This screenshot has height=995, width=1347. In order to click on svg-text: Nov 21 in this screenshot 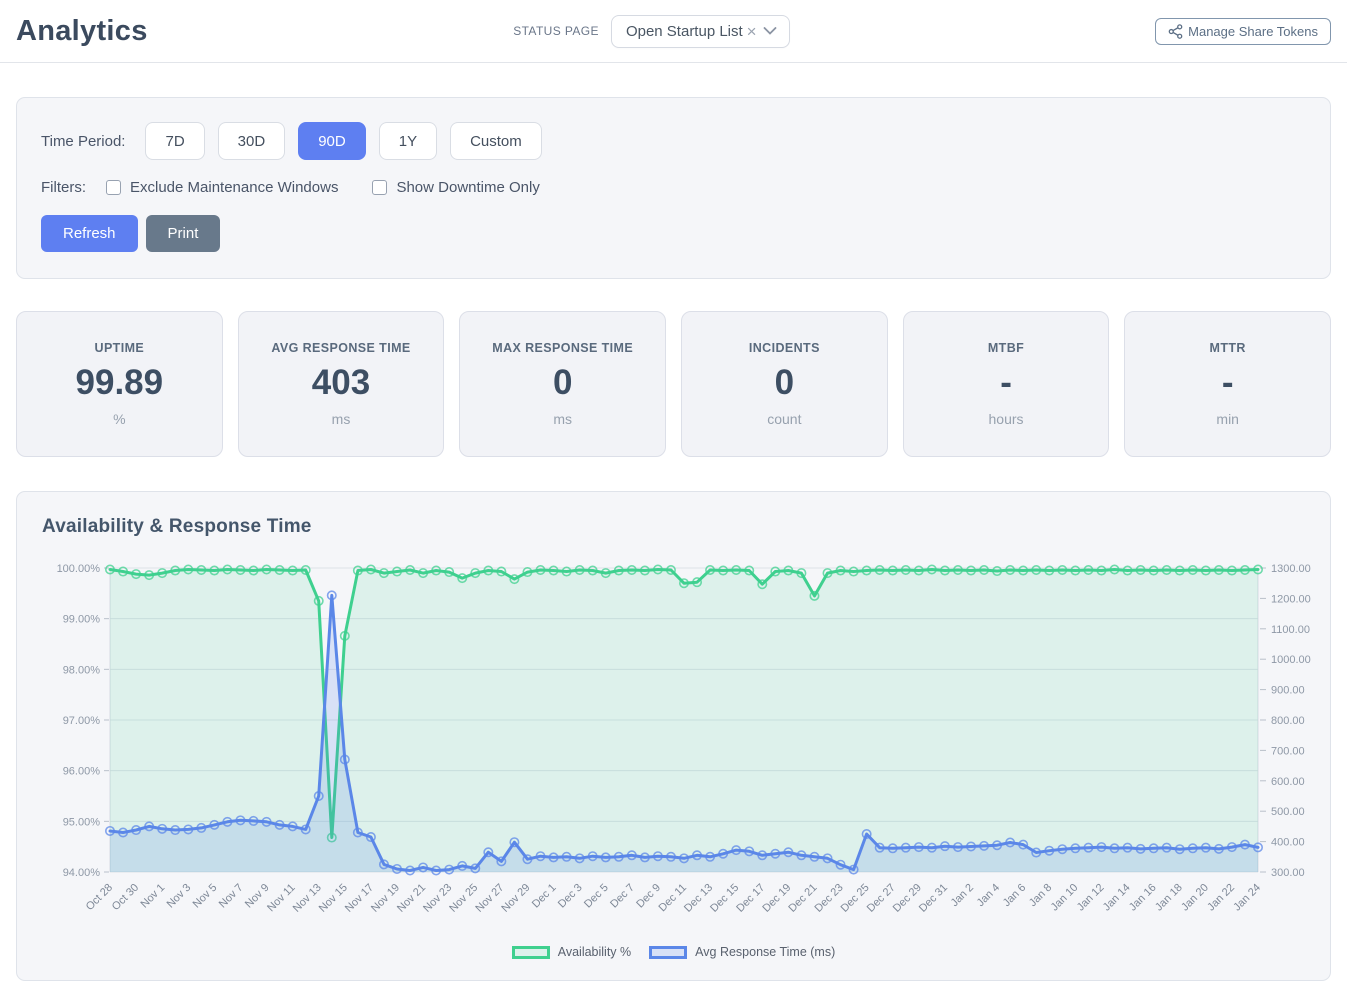, I will do `click(411, 898)`.